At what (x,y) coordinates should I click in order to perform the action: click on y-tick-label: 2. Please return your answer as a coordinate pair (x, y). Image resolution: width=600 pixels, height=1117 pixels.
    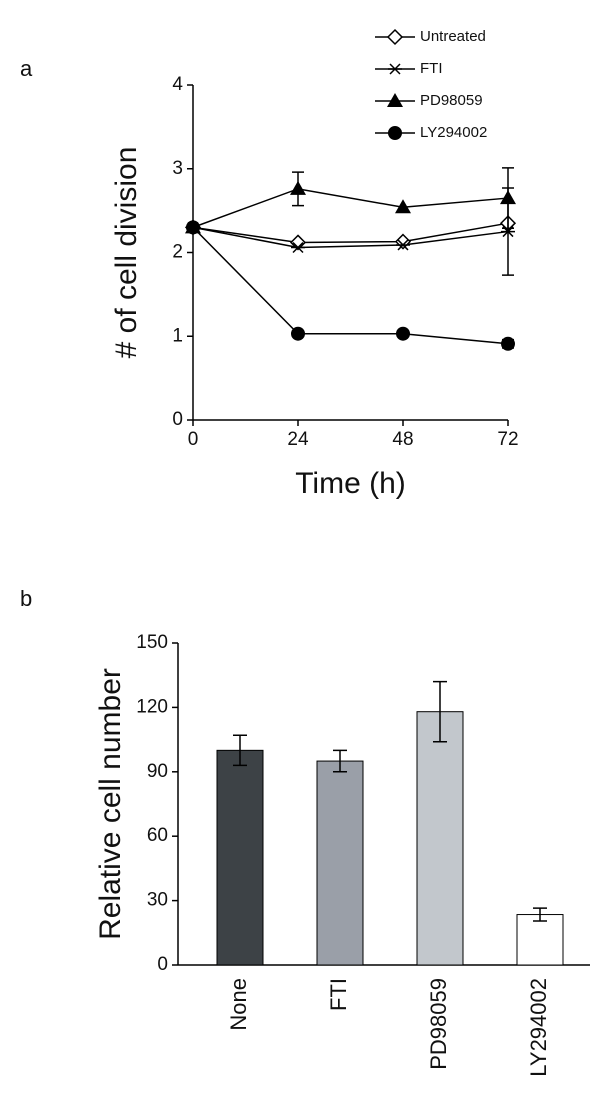
    Looking at the image, I should click on (177, 252).